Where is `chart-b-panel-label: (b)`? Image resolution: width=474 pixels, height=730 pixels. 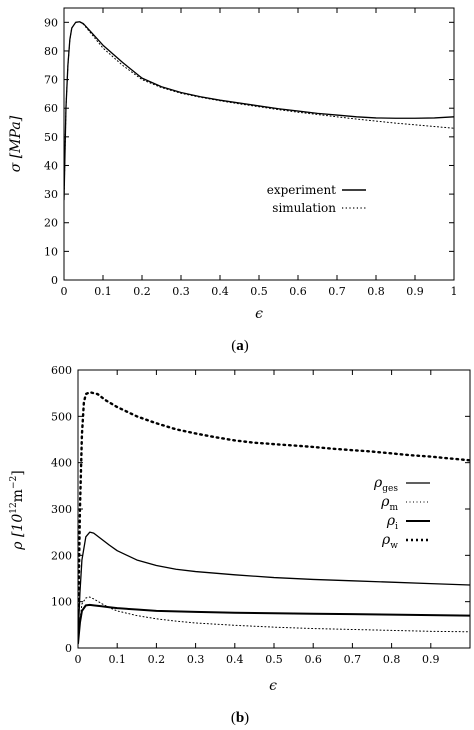 chart-b-panel-label: (b) is located at coordinates (240, 718).